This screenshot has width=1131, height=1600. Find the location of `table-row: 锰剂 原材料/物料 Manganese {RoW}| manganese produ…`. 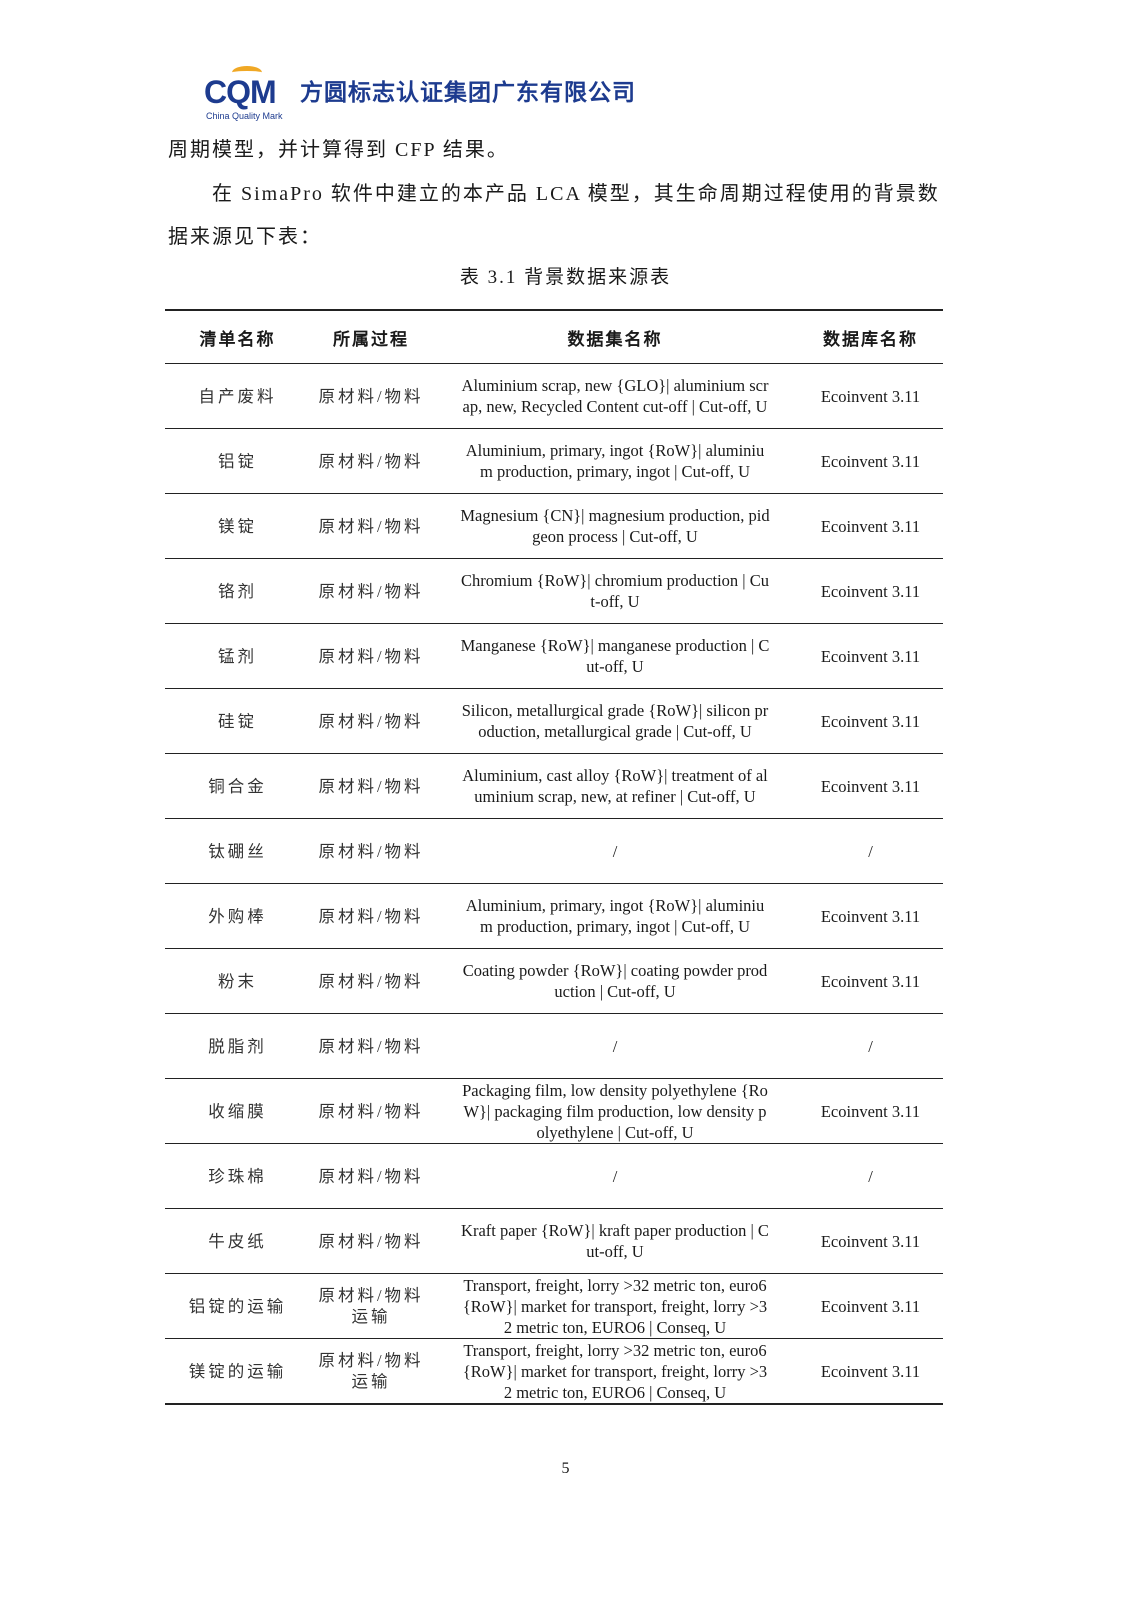

table-row: 锰剂 原材料/物料 Manganese {RoW}| manganese produ… is located at coordinates (554, 656).